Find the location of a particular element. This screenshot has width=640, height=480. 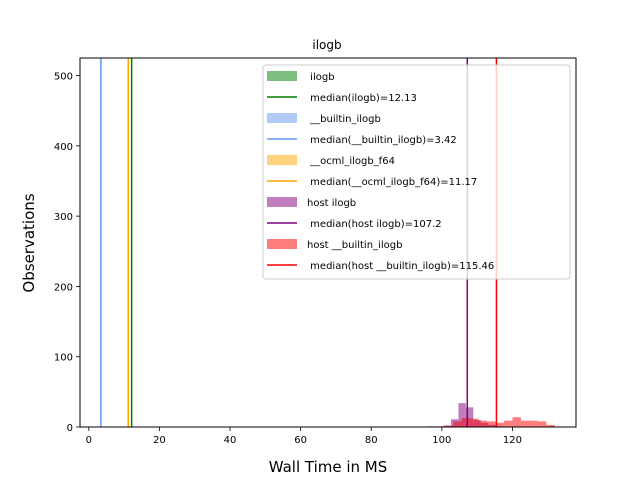

y-axis-ticks: 0 100 200 300 400 500 is located at coordinates (67, 253).